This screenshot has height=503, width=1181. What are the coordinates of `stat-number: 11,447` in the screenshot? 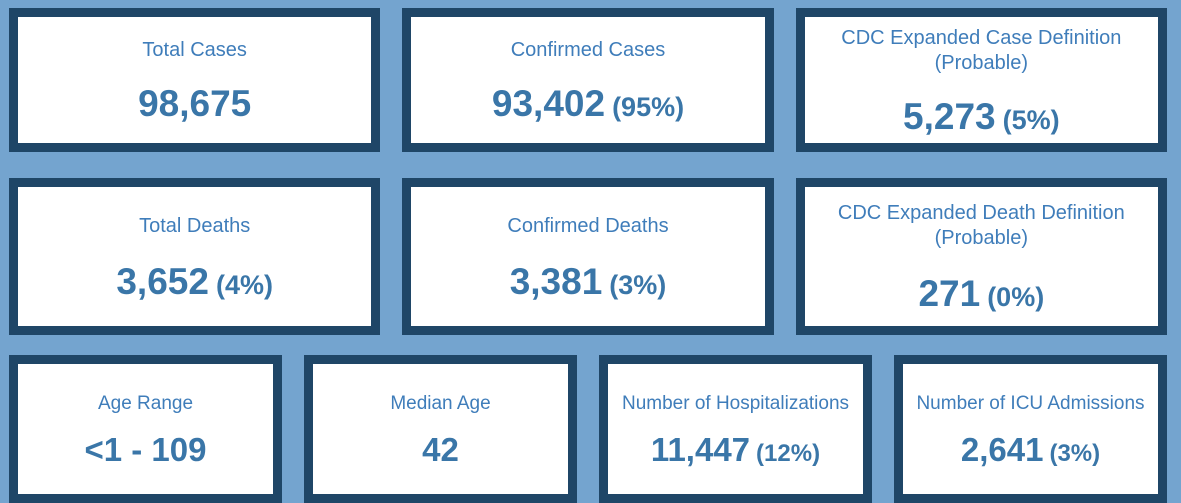 It's located at (700, 450).